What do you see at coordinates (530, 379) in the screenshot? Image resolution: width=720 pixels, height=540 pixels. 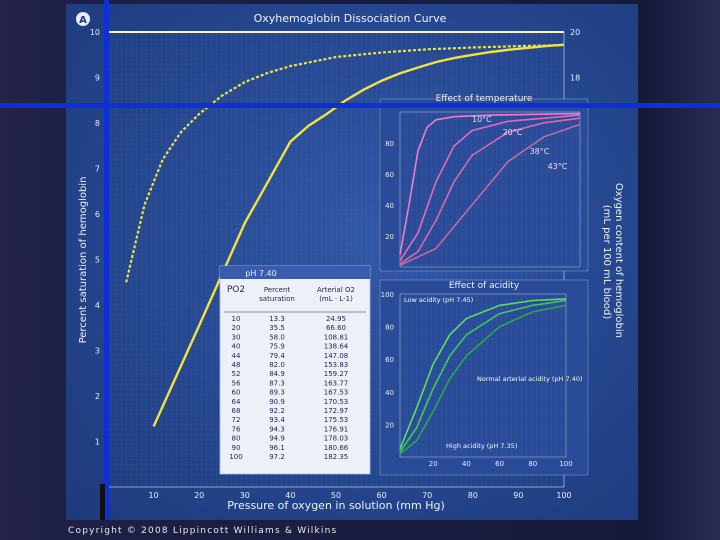 I see `acidity-series-label: Normal arterial acidity (pH 7.40)` at bounding box center [530, 379].